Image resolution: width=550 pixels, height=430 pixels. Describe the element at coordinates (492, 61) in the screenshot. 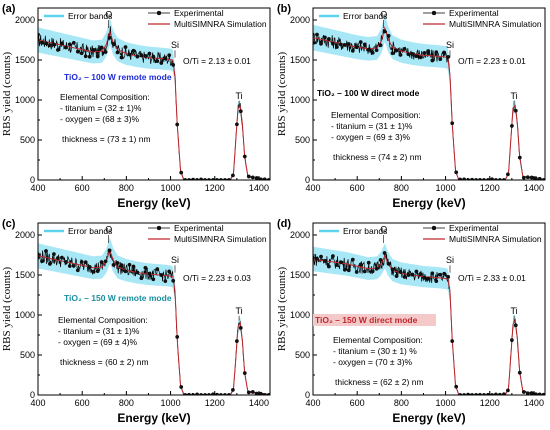

I see `oti-ratio: O/Ti = 2.23 ± 0.01` at that location.